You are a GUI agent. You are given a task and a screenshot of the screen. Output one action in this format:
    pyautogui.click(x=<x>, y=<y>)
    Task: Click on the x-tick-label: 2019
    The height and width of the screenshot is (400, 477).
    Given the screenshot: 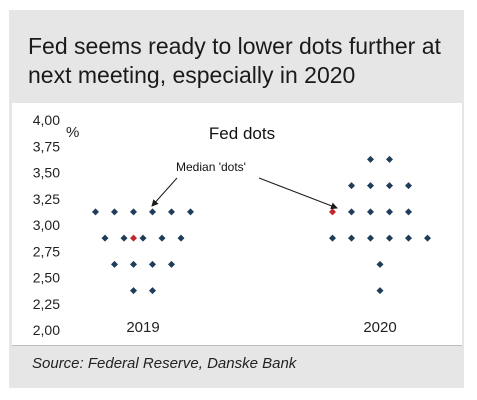 What is the action you would take?
    pyautogui.click(x=142, y=327)
    